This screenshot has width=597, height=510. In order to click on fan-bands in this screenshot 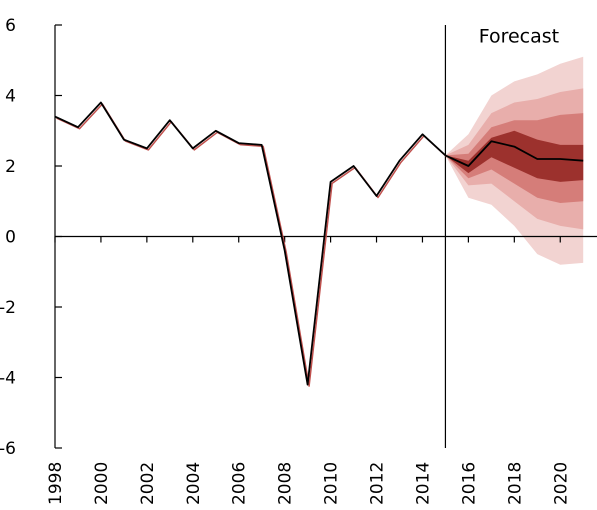, I will do `click(514, 160)`.